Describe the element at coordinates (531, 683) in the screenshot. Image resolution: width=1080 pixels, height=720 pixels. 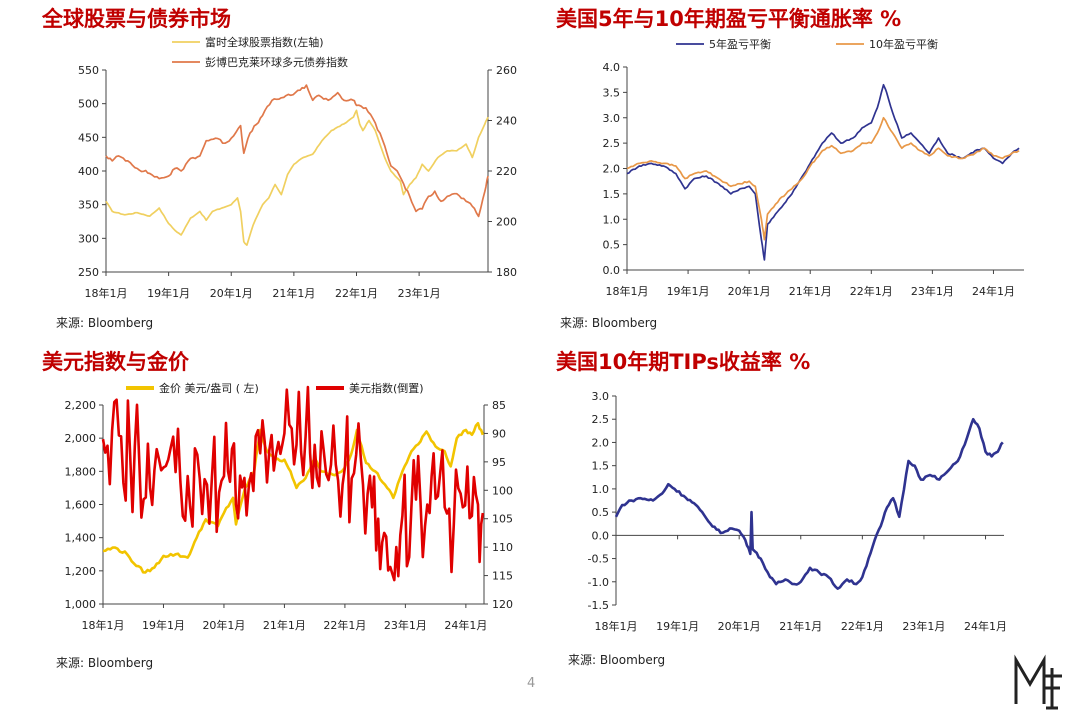
I see `page-number: 4` at that location.